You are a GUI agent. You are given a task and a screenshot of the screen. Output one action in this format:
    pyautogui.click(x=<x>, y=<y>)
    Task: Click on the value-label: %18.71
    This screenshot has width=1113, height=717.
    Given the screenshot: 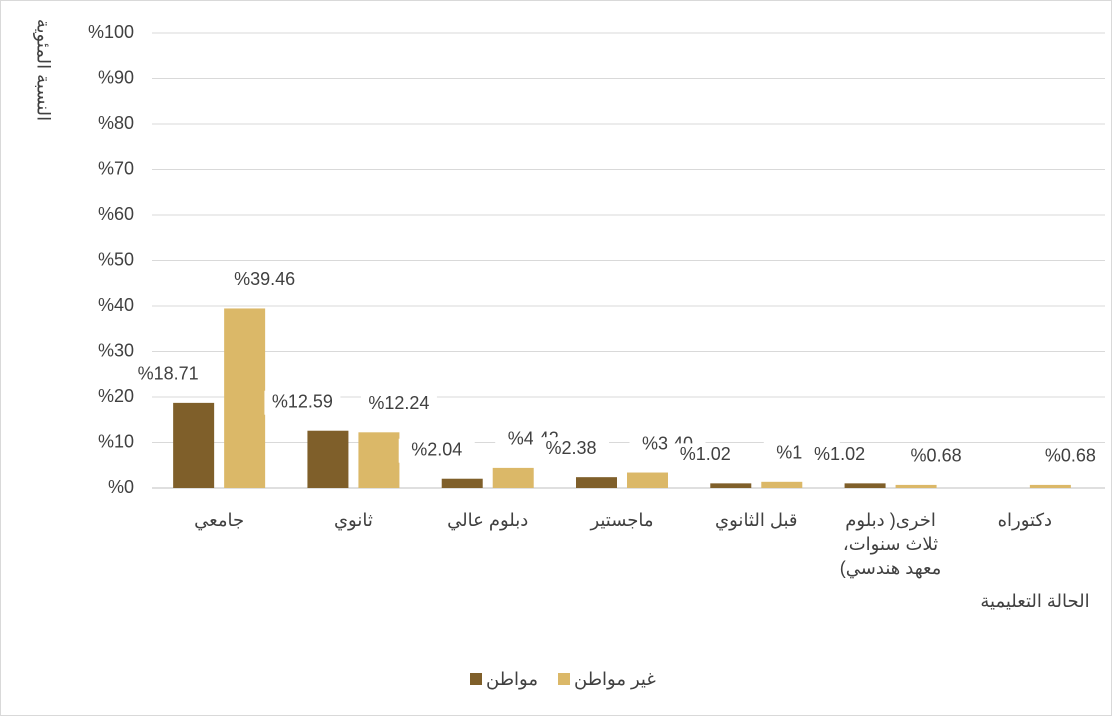 What is the action you would take?
    pyautogui.click(x=168, y=374)
    